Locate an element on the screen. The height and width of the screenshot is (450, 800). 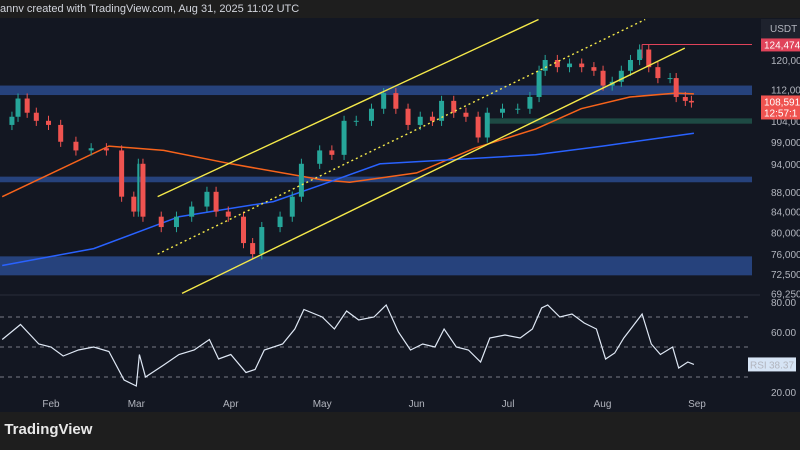
rsi-name-tag is located at coordinates (757, 364).